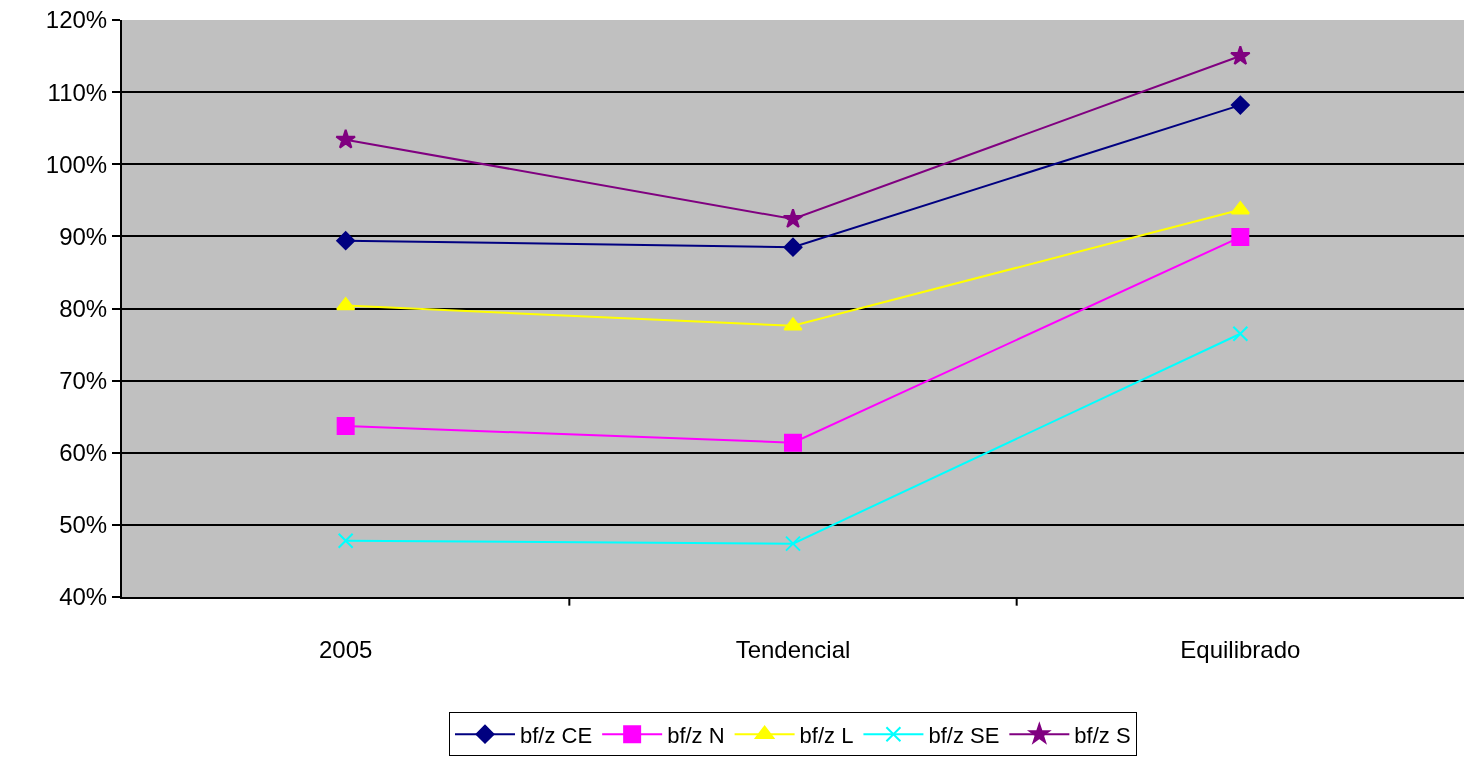 The height and width of the screenshot is (771, 1466). I want to click on y-tick-label: 100%, so click(76, 164).